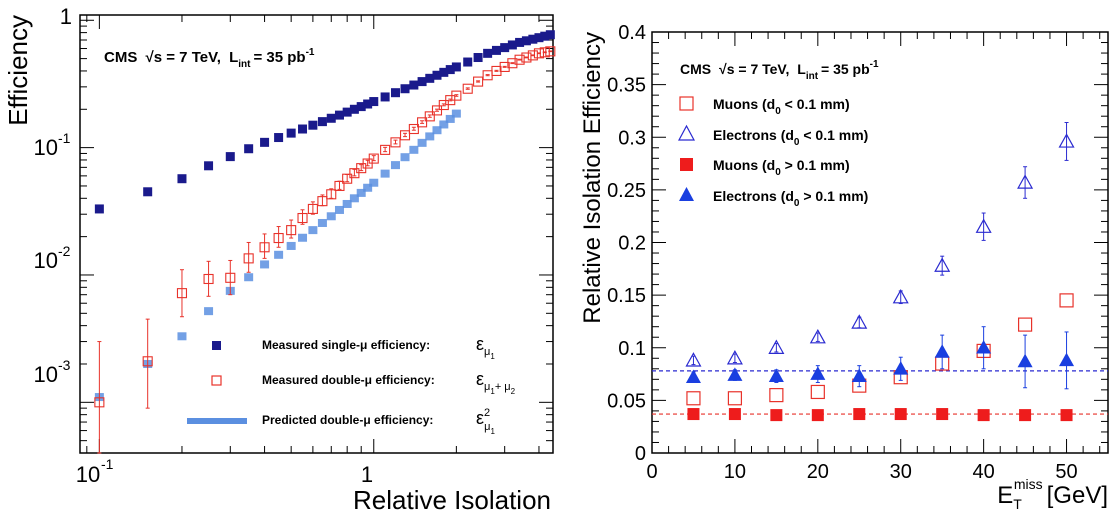 This screenshot has height=514, width=1115. I want to click on right-legend-entry-muons-lt: Muons (d0 < 0.1 mm), so click(764, 106).